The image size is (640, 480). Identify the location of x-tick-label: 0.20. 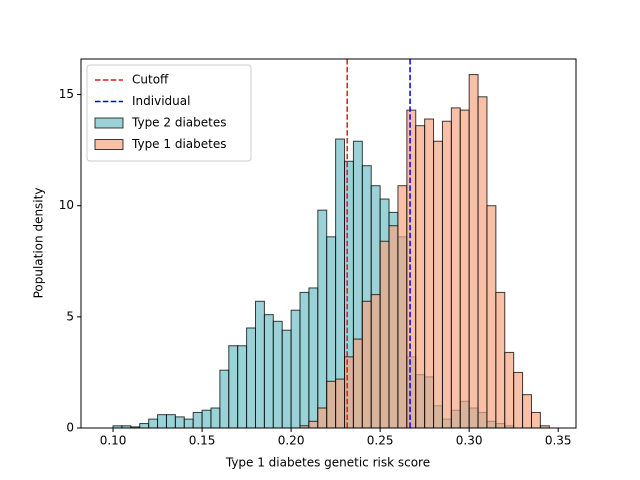
(291, 441).